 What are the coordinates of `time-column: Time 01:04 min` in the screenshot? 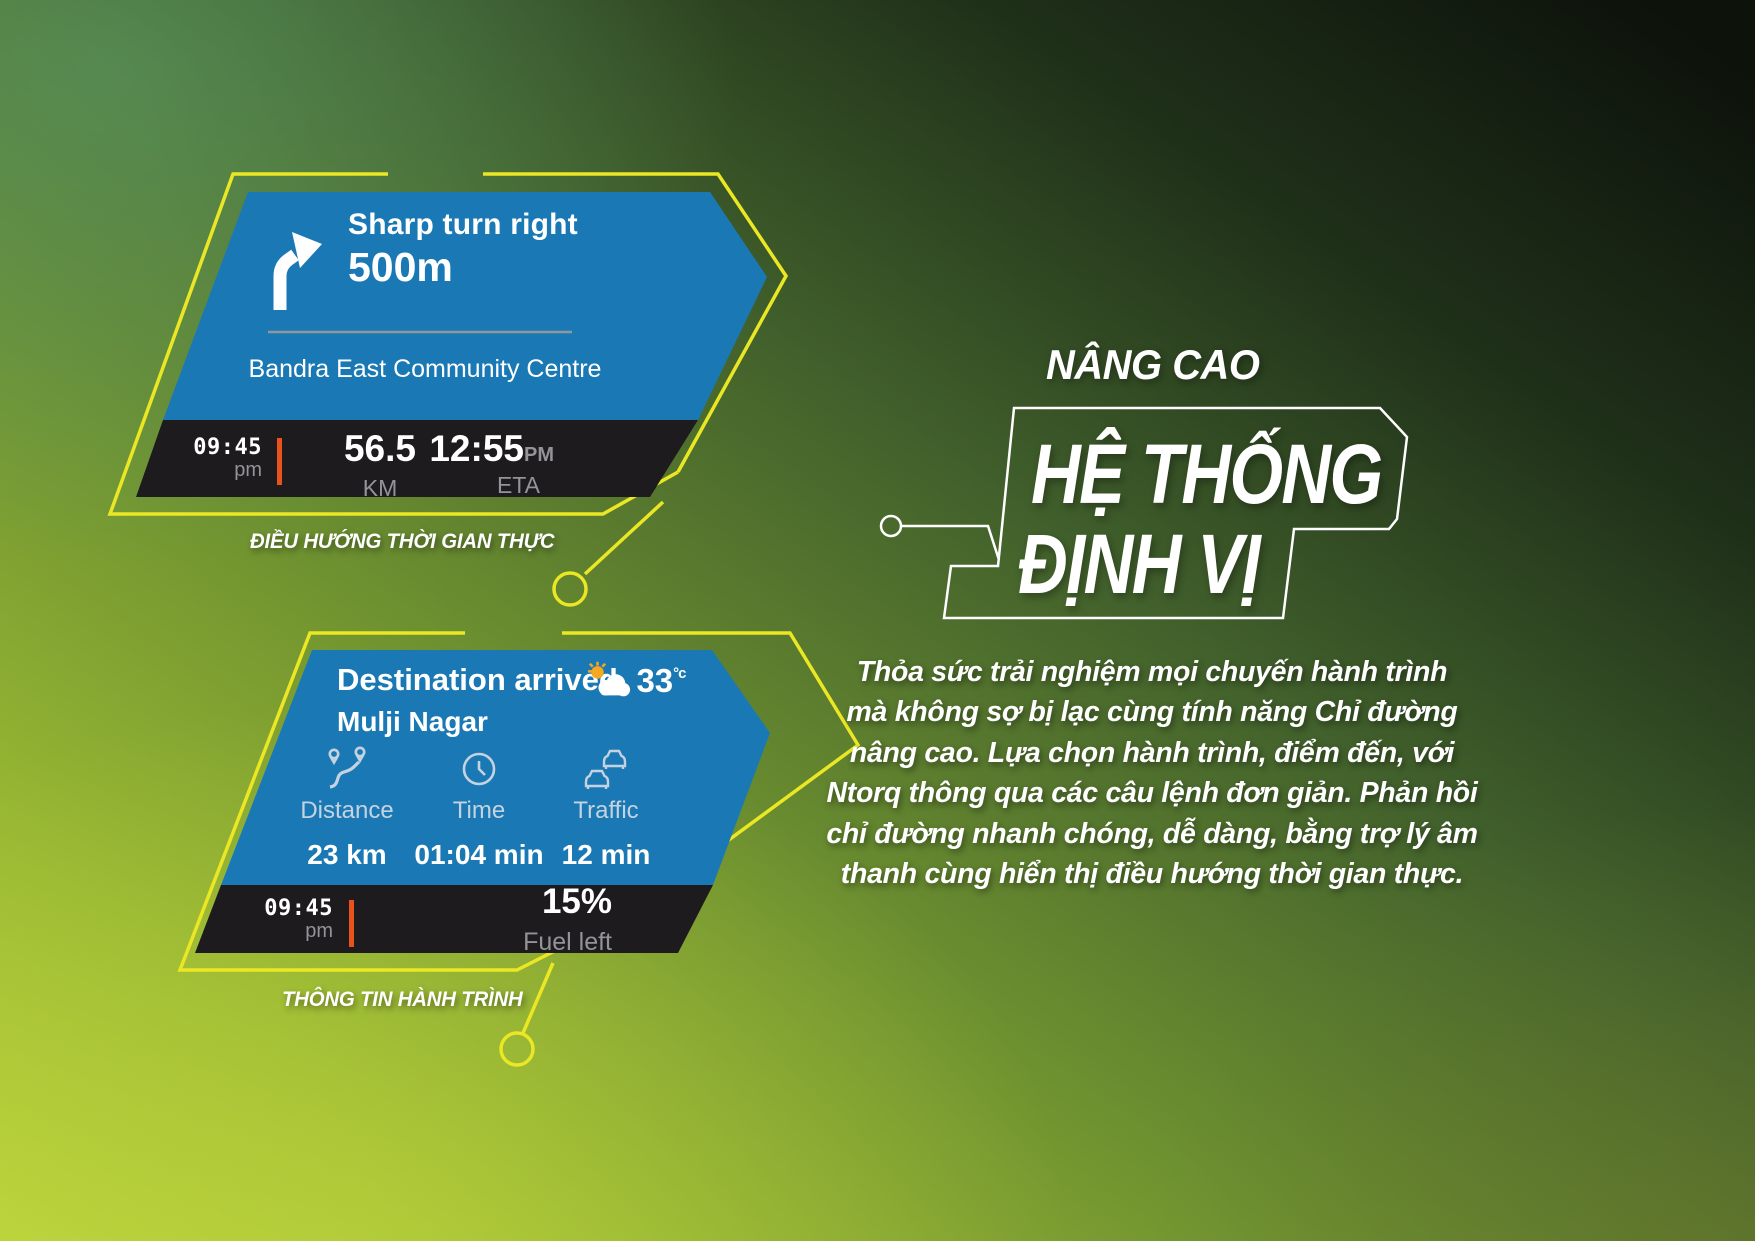 It's located at (479, 808).